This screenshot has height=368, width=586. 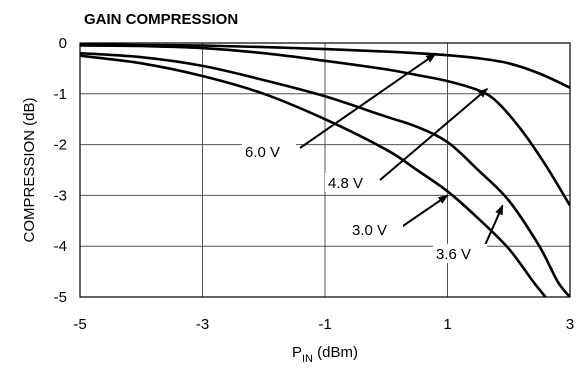 What do you see at coordinates (161, 19) in the screenshot?
I see `chart-title: GAIN COMPRESSION` at bounding box center [161, 19].